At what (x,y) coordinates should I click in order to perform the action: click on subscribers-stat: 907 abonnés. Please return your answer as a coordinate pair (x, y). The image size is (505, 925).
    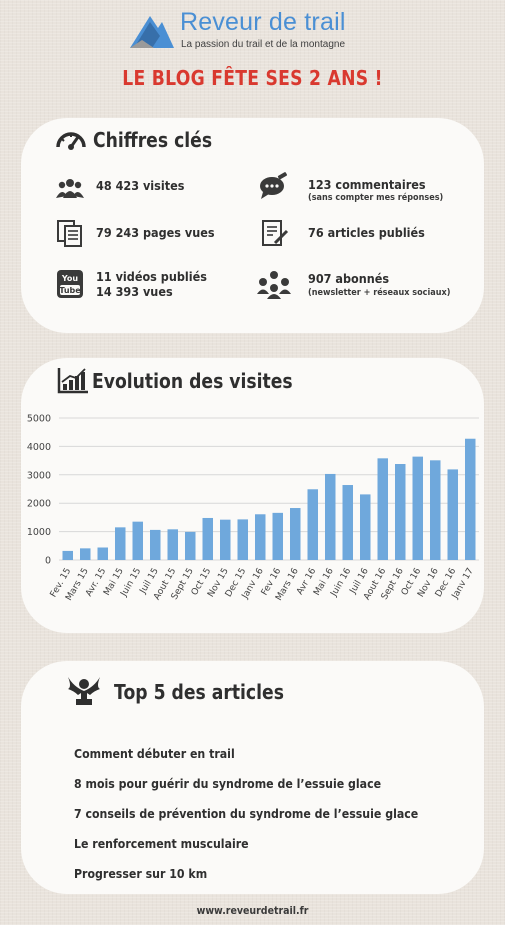
    Looking at the image, I should click on (349, 278).